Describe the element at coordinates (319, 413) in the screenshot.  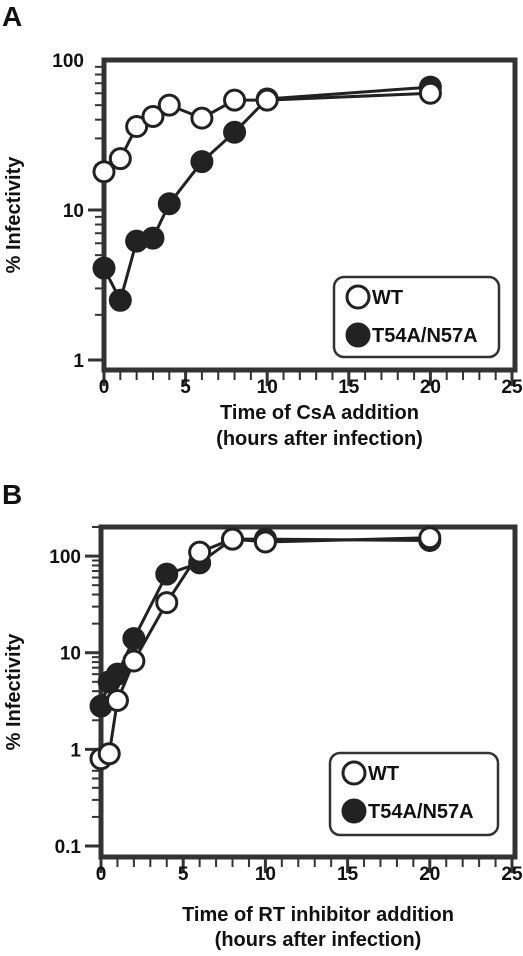
I see `x-axis-title: Time of CsA addition` at that location.